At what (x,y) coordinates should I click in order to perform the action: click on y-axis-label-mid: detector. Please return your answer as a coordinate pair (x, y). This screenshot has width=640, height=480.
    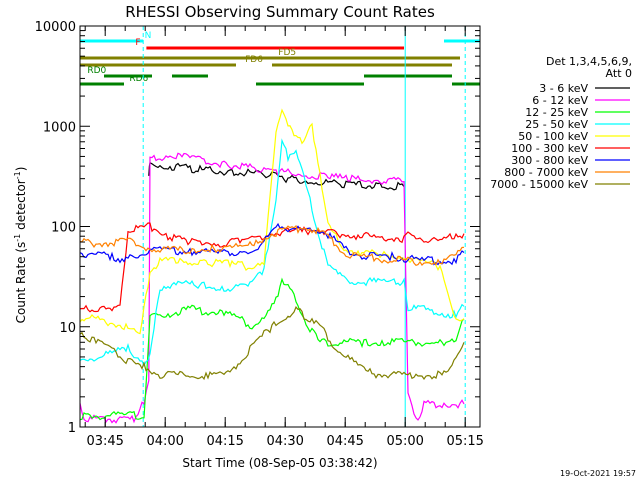
    Looking at the image, I should click on (21, 206).